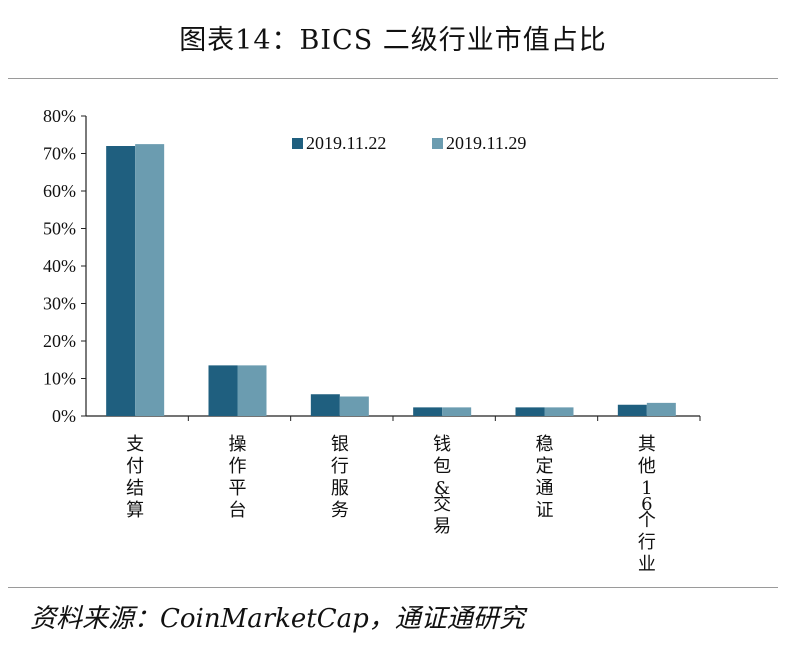 The height and width of the screenshot is (662, 786). What do you see at coordinates (346, 143) in the screenshot?
I see `legend-label: 2019.11.22` at bounding box center [346, 143].